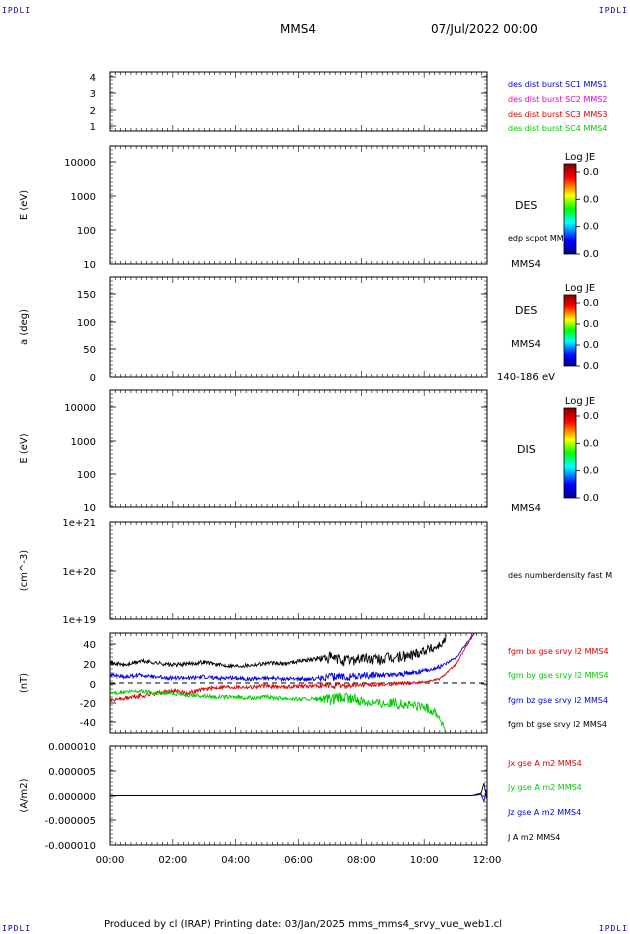 The height and width of the screenshot is (934, 630). I want to click on y-tick-label: -20, so click(88, 704).